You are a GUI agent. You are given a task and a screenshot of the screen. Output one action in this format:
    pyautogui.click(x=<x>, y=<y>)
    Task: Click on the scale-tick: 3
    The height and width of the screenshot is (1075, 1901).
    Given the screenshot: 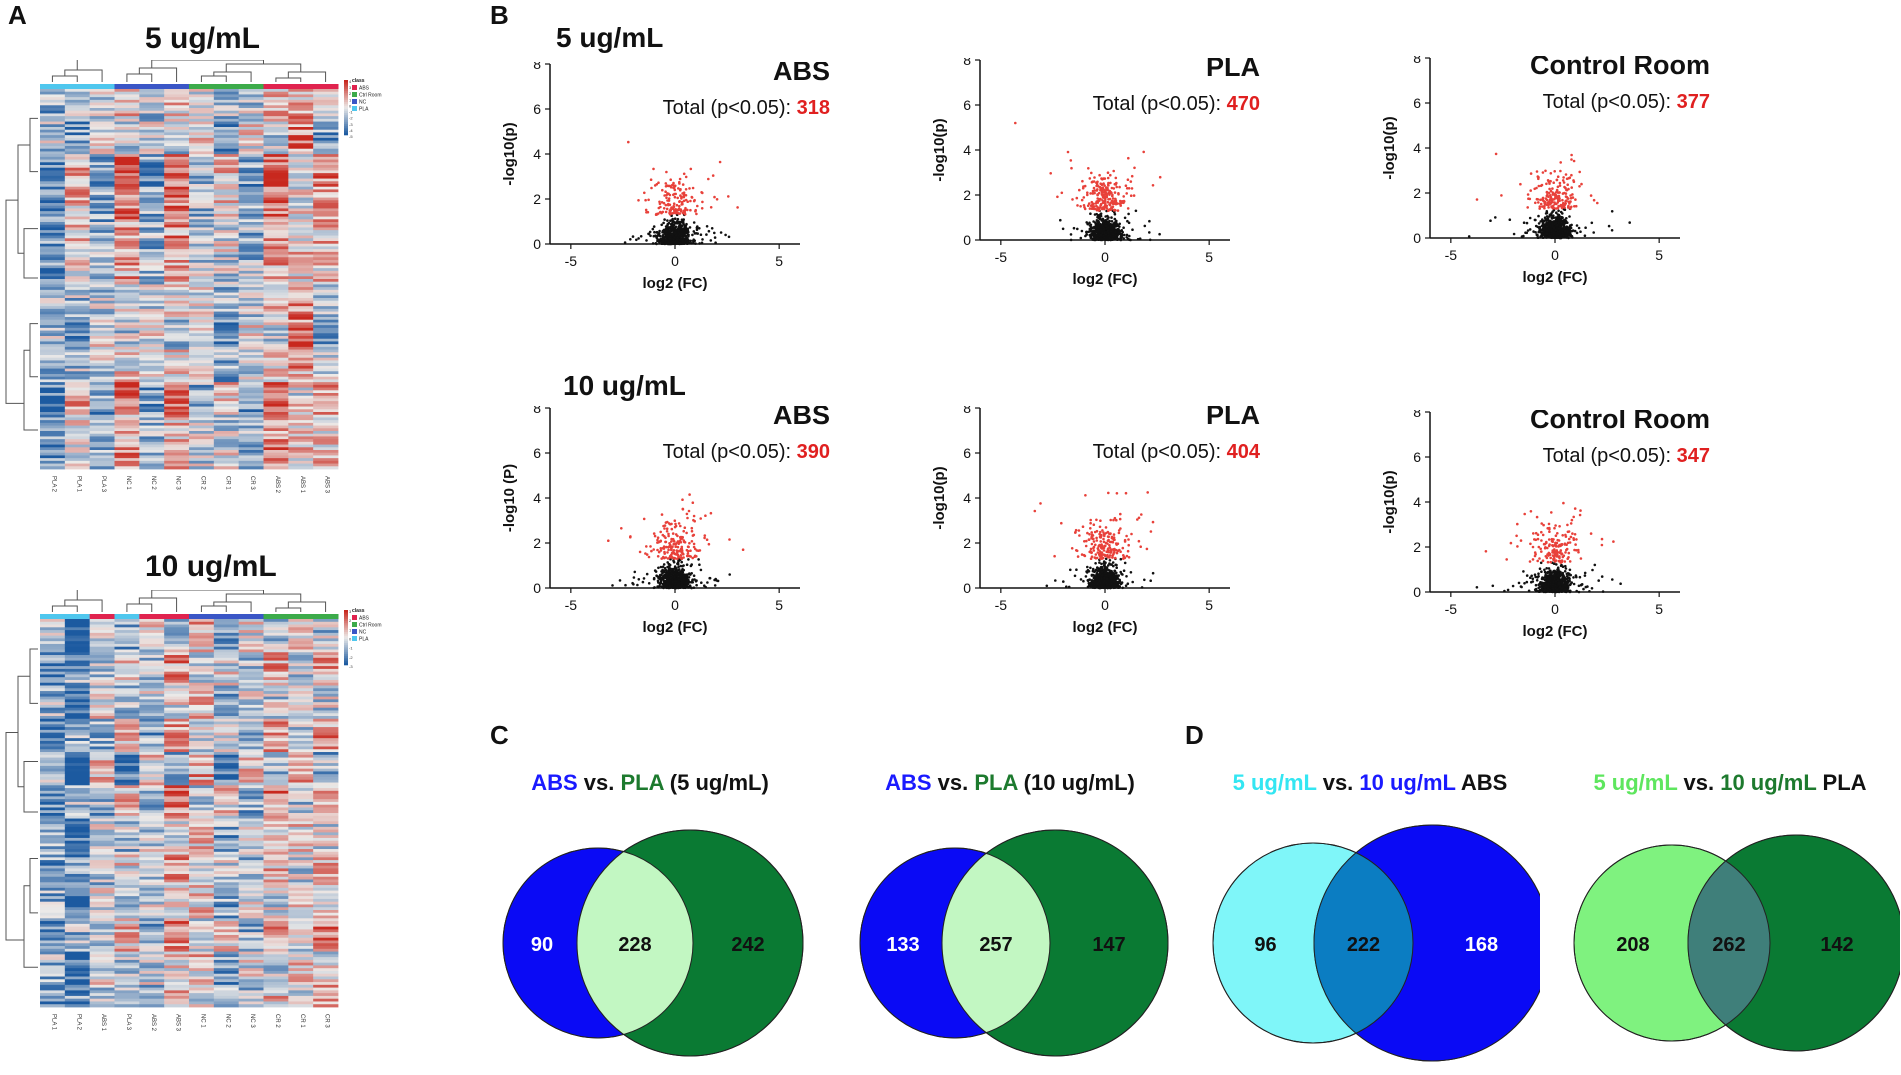 What is the action you would take?
    pyautogui.click(x=350, y=87)
    